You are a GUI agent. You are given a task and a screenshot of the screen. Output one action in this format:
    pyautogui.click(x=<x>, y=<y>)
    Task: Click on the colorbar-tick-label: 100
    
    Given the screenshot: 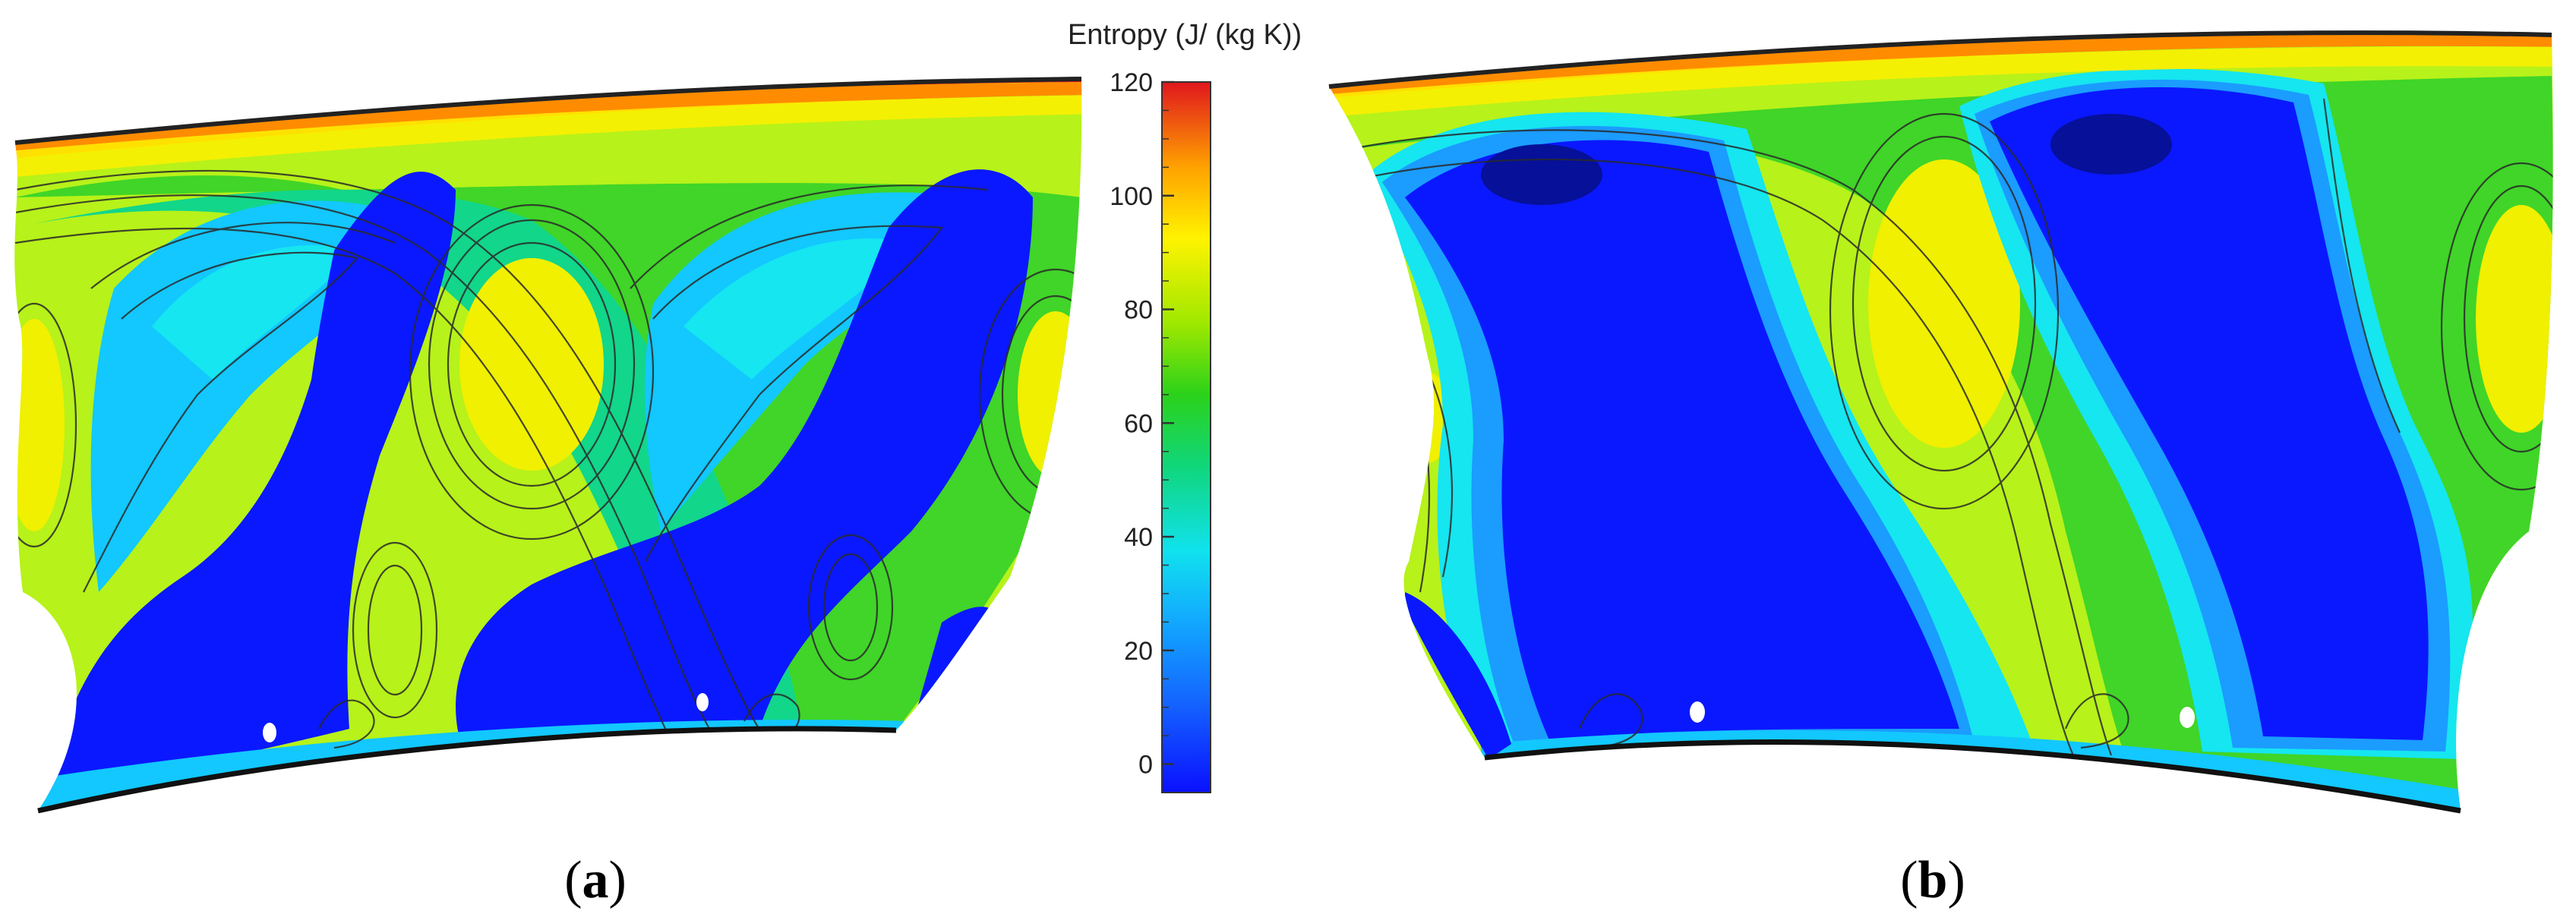 What is the action you would take?
    pyautogui.click(x=1131, y=197)
    